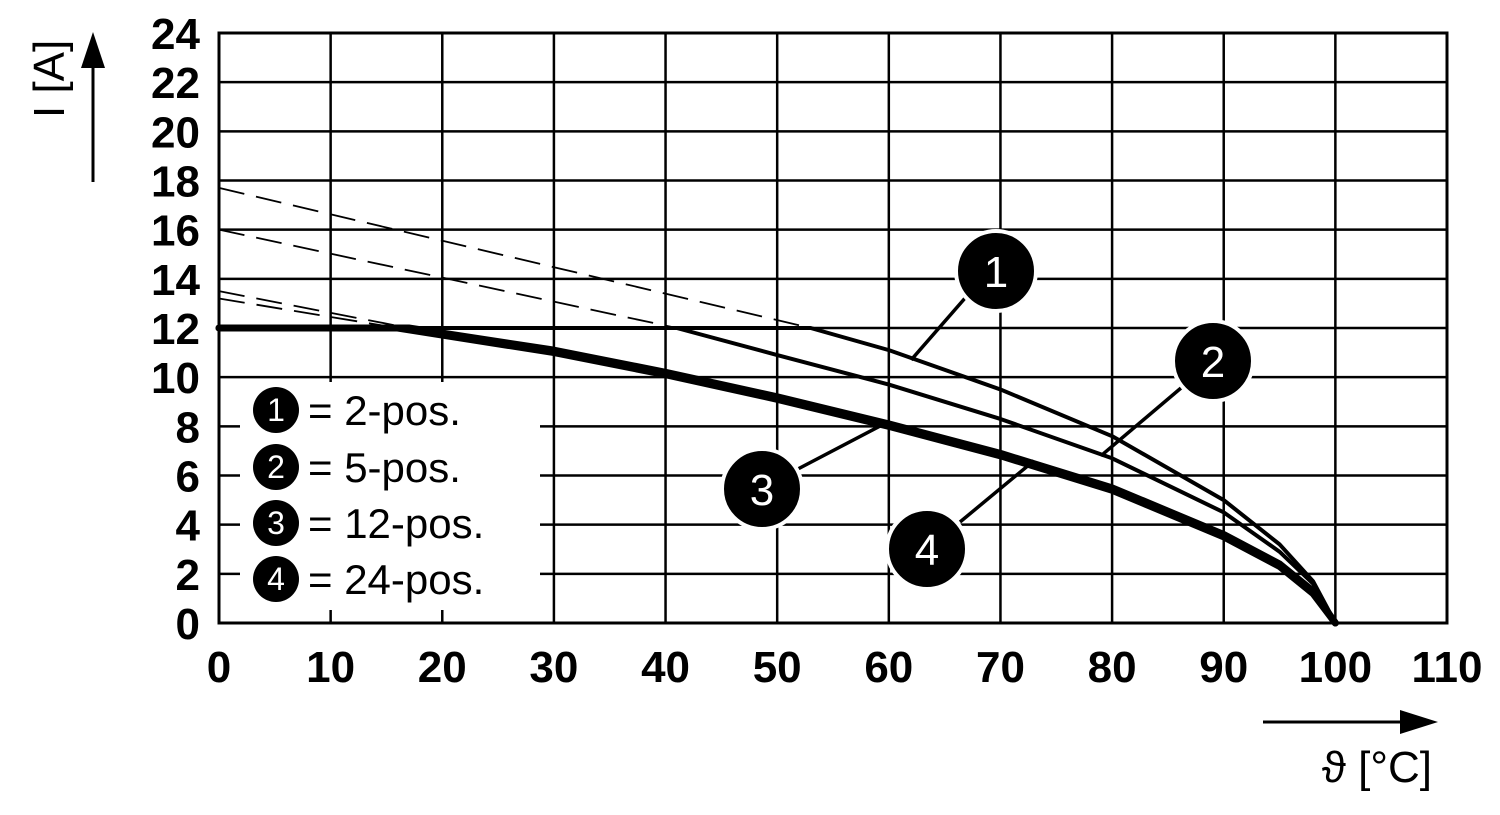 The image size is (1500, 815). I want to click on callout-label-2: 2, so click(1213, 362).